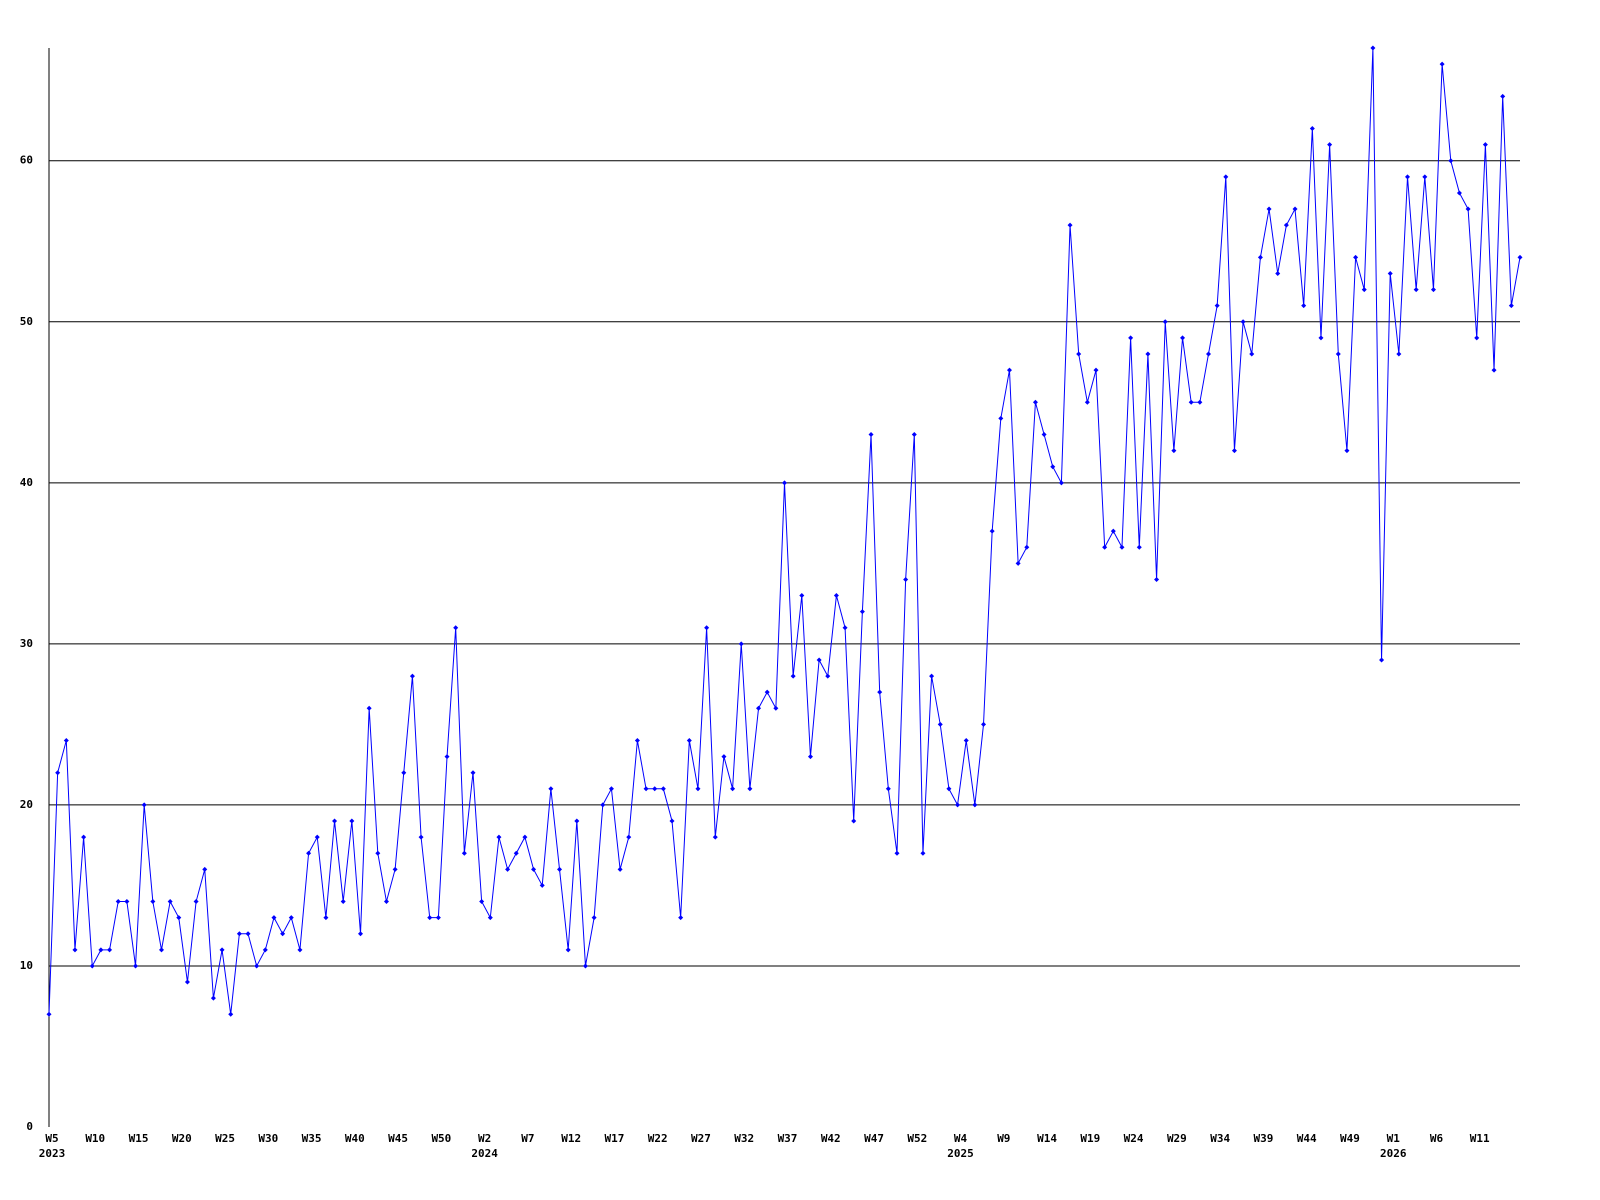  What do you see at coordinates (917, 1138) in the screenshot?
I see `x-tick-label: W52` at bounding box center [917, 1138].